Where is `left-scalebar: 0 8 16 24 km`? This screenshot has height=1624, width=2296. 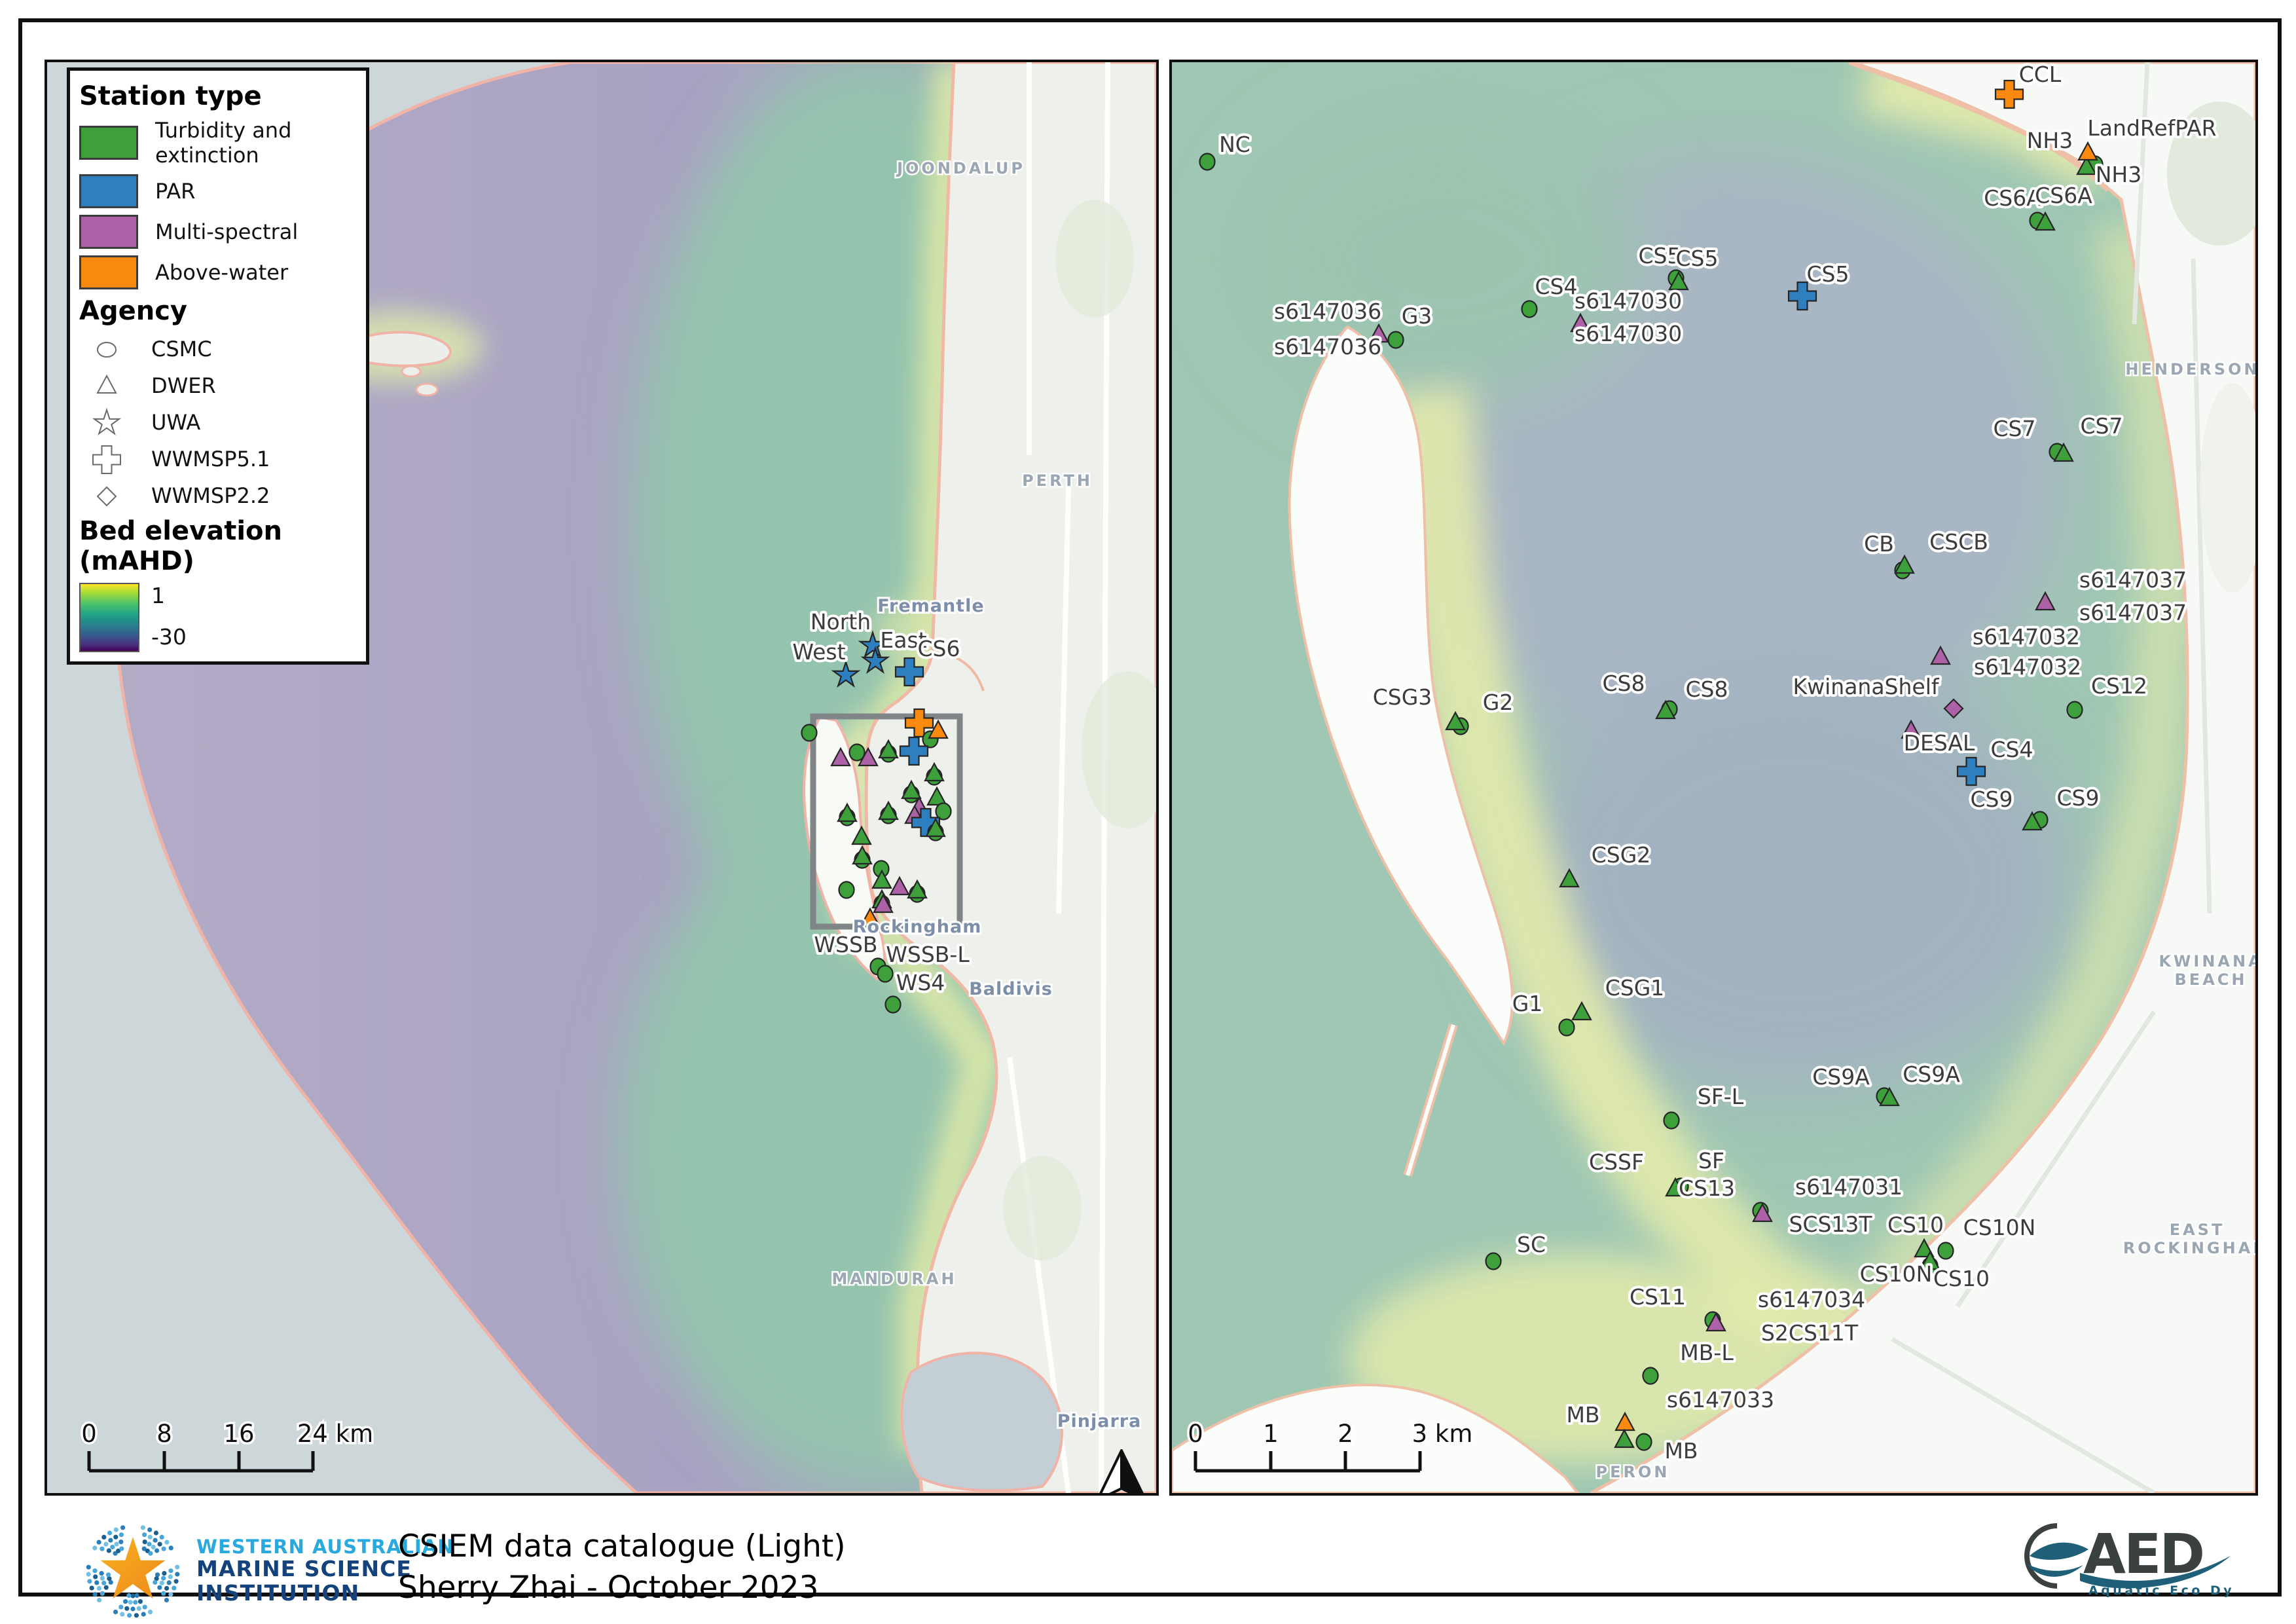 left-scalebar: 0 8 16 24 km is located at coordinates (227, 1445).